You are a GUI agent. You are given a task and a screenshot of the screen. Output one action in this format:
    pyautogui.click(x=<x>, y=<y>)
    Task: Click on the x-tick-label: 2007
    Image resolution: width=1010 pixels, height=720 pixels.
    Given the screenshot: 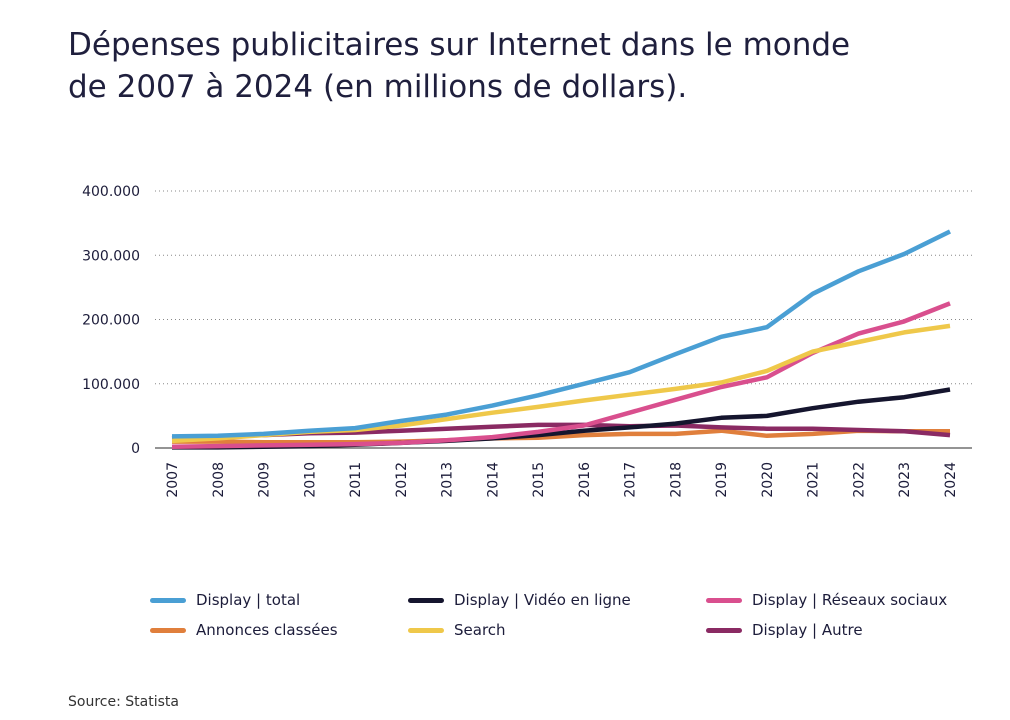 What is the action you would take?
    pyautogui.click(x=173, y=480)
    